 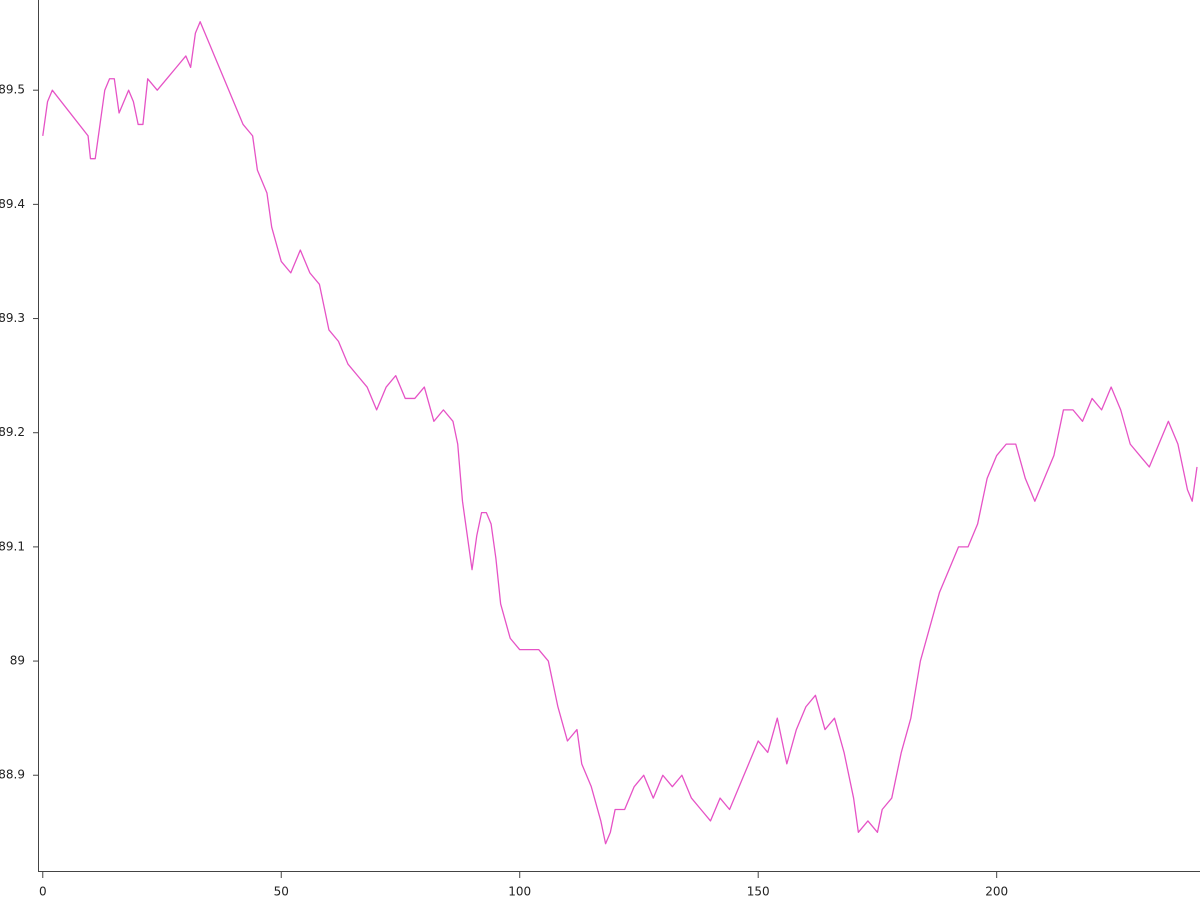 What do you see at coordinates (12, 432) in the screenshot?
I see `y-tick-label: 89.2` at bounding box center [12, 432].